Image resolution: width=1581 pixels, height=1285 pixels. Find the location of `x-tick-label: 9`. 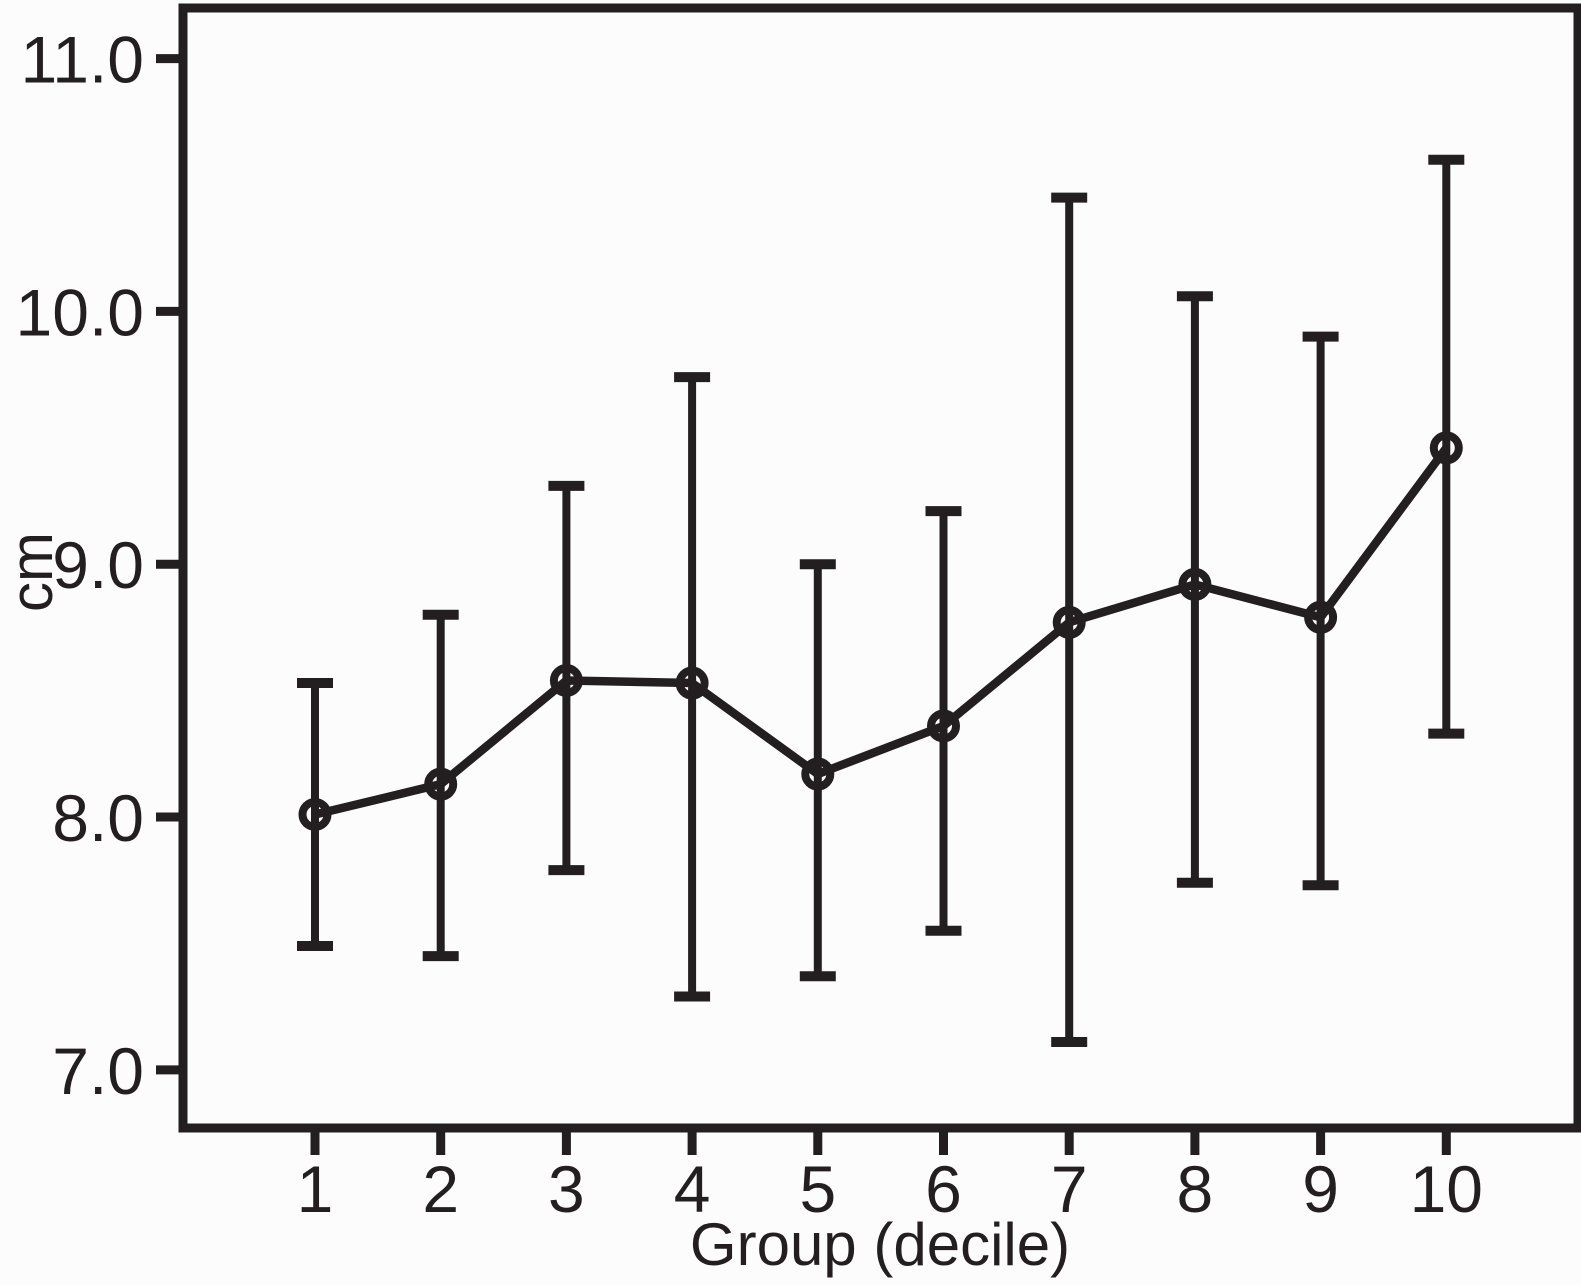

x-tick-label: 9 is located at coordinates (1320, 1189).